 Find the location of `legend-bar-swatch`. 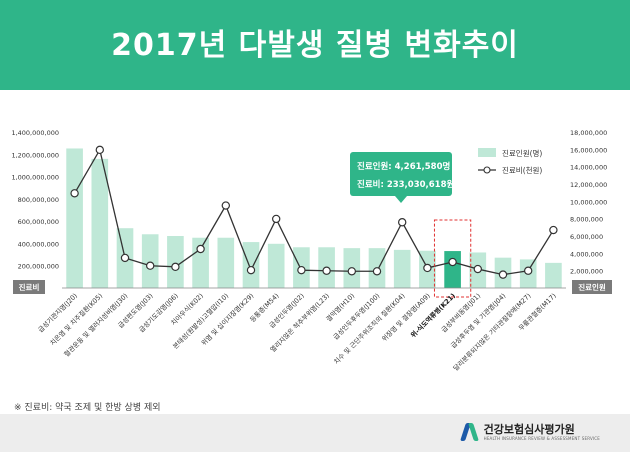

legend-bar-swatch is located at coordinates (487, 152).